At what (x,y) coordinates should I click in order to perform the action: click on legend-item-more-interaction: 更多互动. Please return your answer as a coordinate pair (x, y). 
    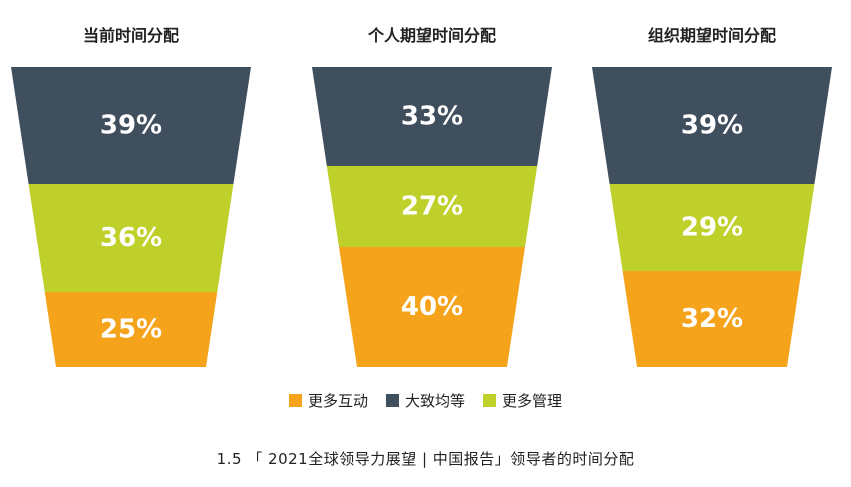
    Looking at the image, I should click on (328, 400).